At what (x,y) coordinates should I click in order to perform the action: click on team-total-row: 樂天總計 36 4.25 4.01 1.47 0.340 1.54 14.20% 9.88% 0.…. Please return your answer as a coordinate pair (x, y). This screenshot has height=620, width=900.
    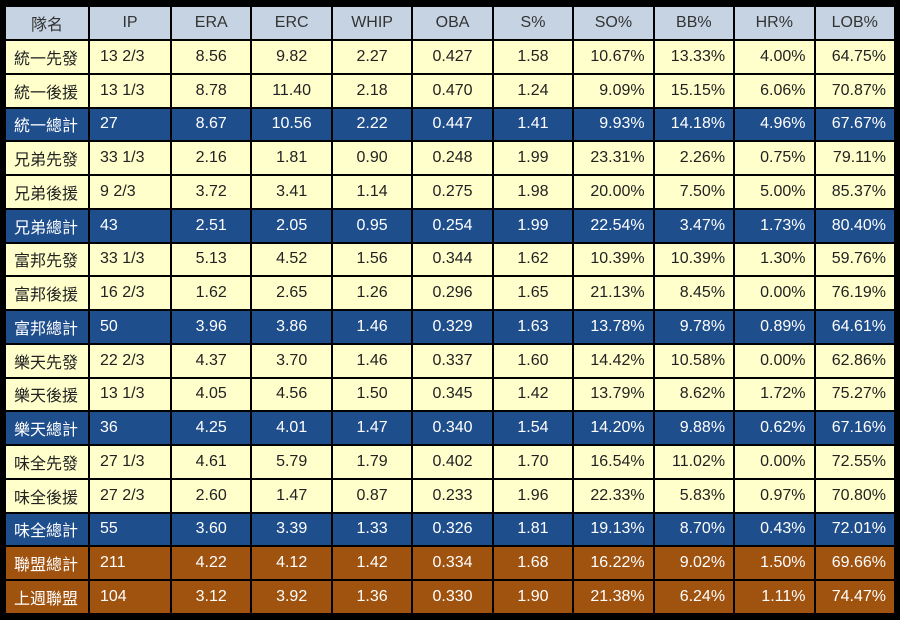
    Looking at the image, I should click on (450, 428).